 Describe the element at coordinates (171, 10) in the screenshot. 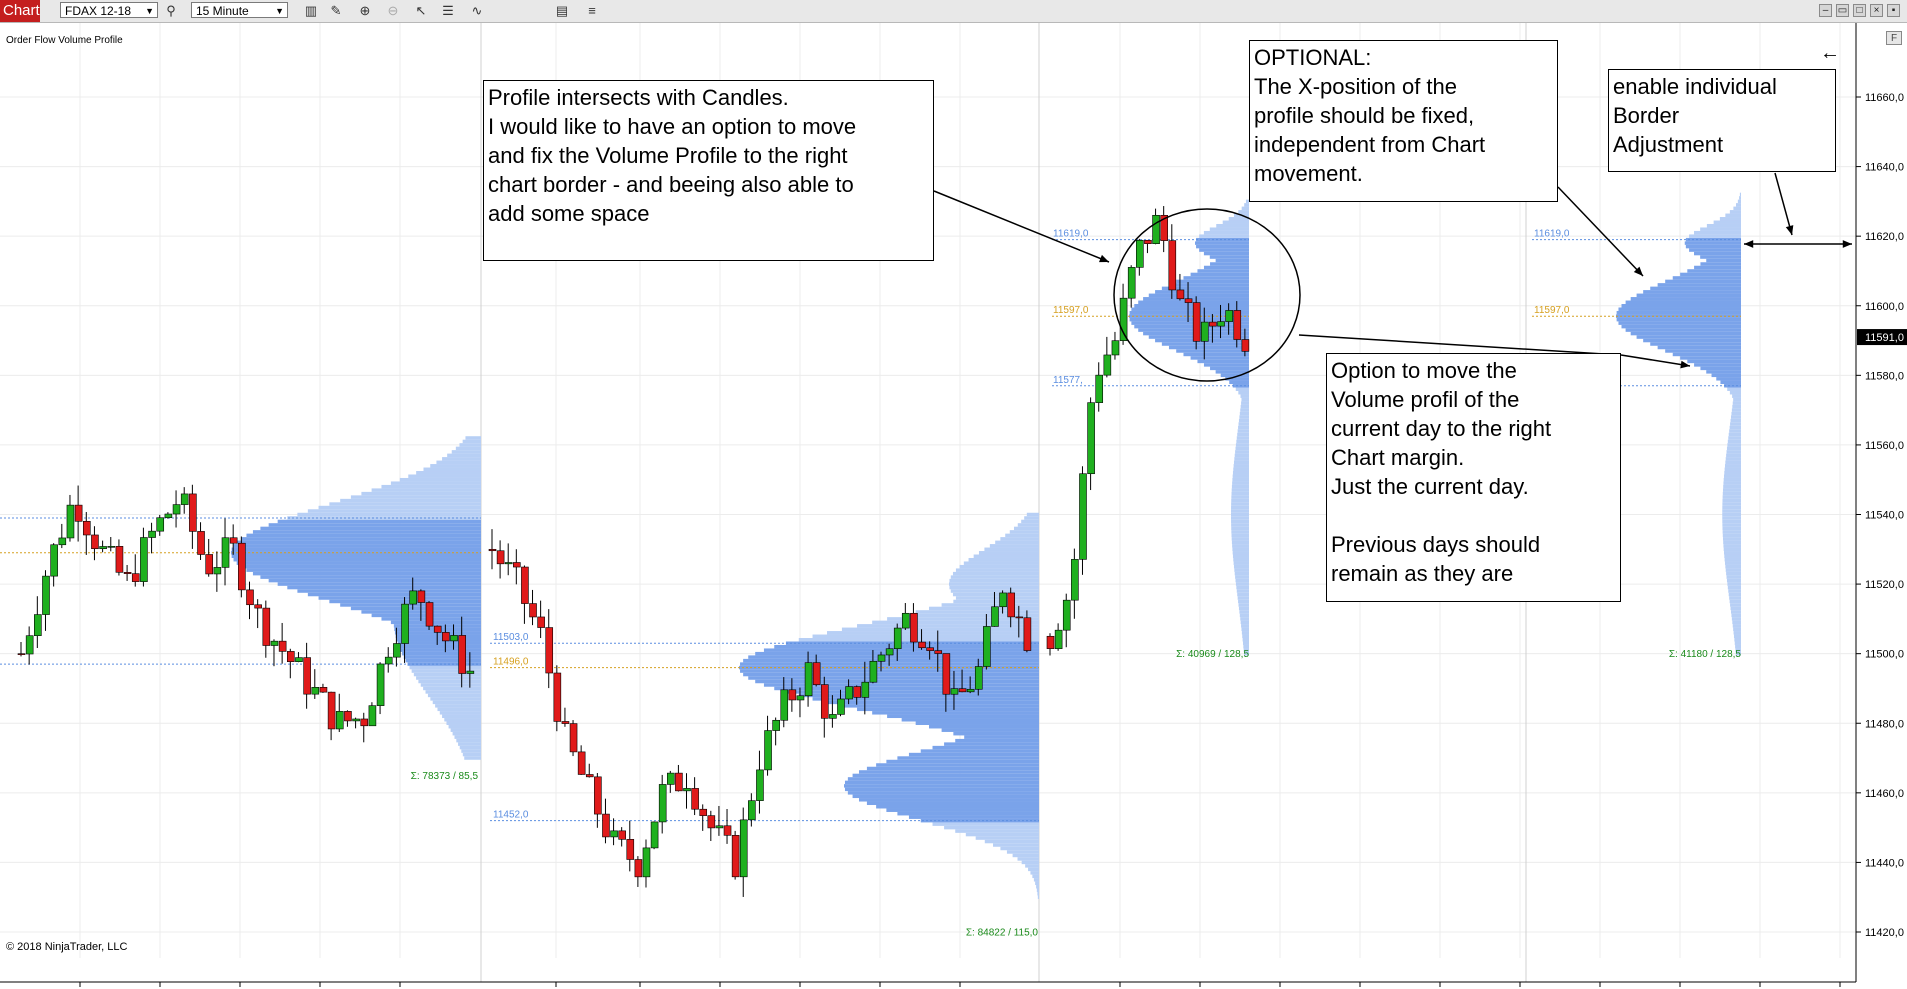

I see `search-icon: ⚲` at that location.